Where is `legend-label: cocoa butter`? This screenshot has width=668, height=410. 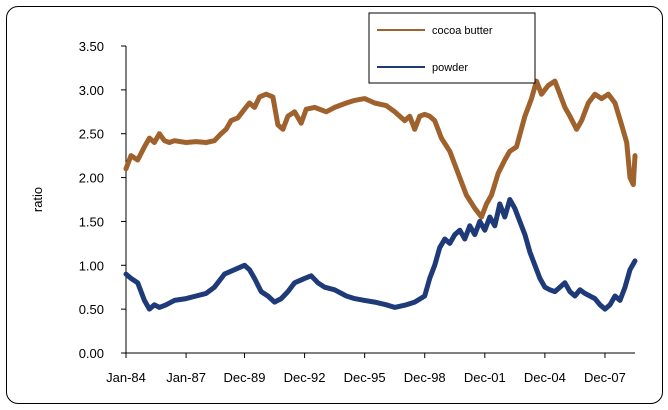
legend-label: cocoa butter is located at coordinates (462, 31).